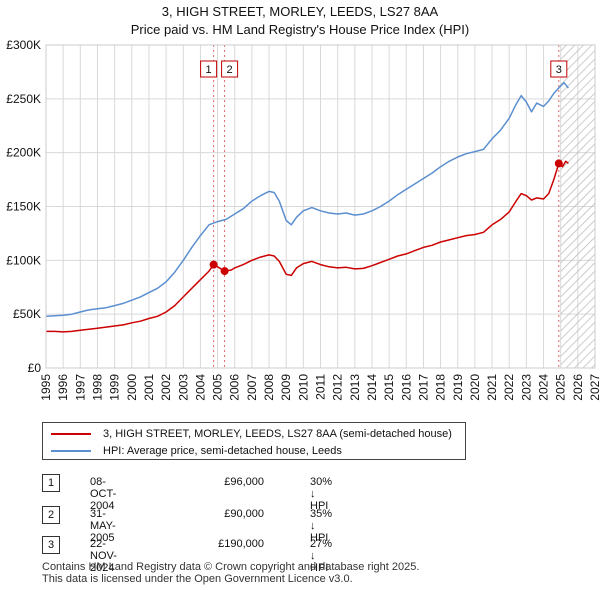  Describe the element at coordinates (338, 387) in the screenshot. I see `x-tick-label: 2012` at that location.